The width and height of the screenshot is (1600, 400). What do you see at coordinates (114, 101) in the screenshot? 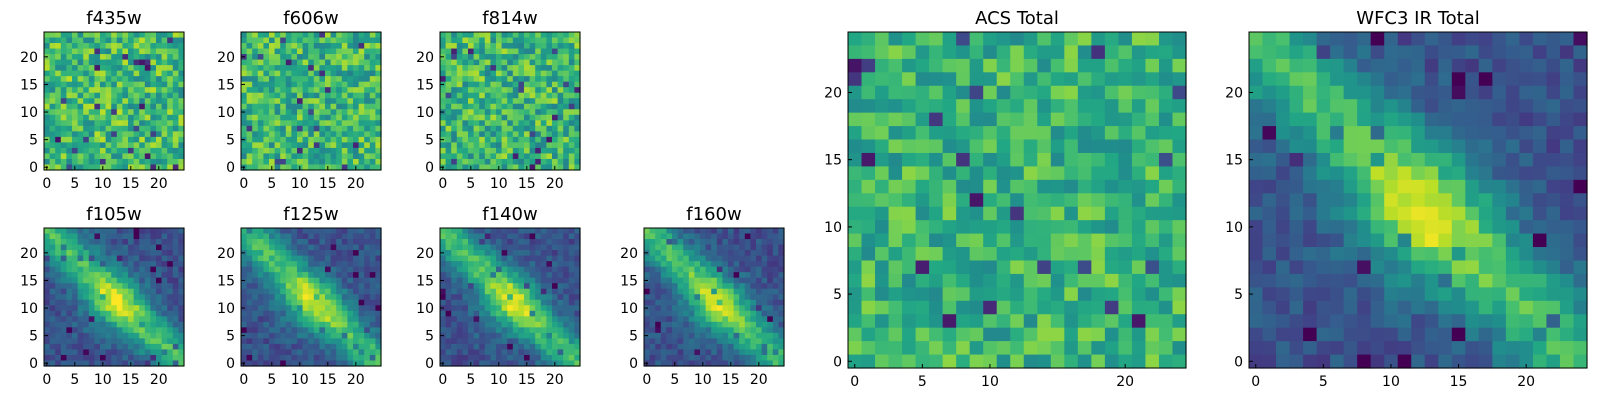
I see `axes-frame` at bounding box center [114, 101].